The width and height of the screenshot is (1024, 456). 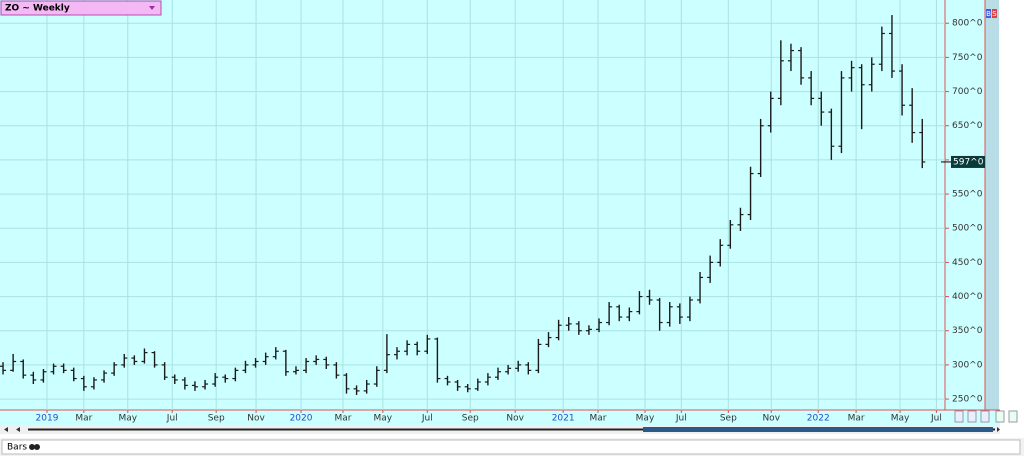 I want to click on y-tick-label: 350^0, so click(x=967, y=331).